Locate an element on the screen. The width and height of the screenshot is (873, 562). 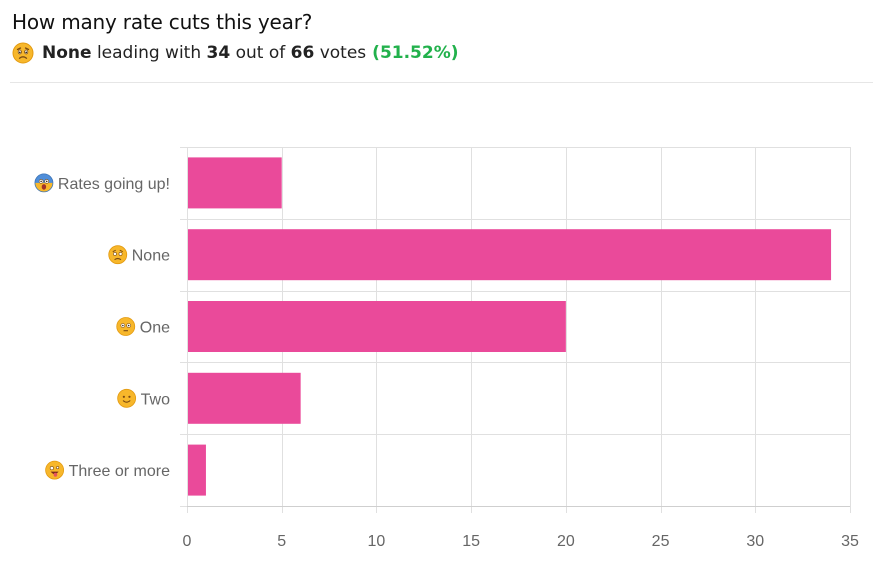
x-tick-label: 30 is located at coordinates (755, 541).